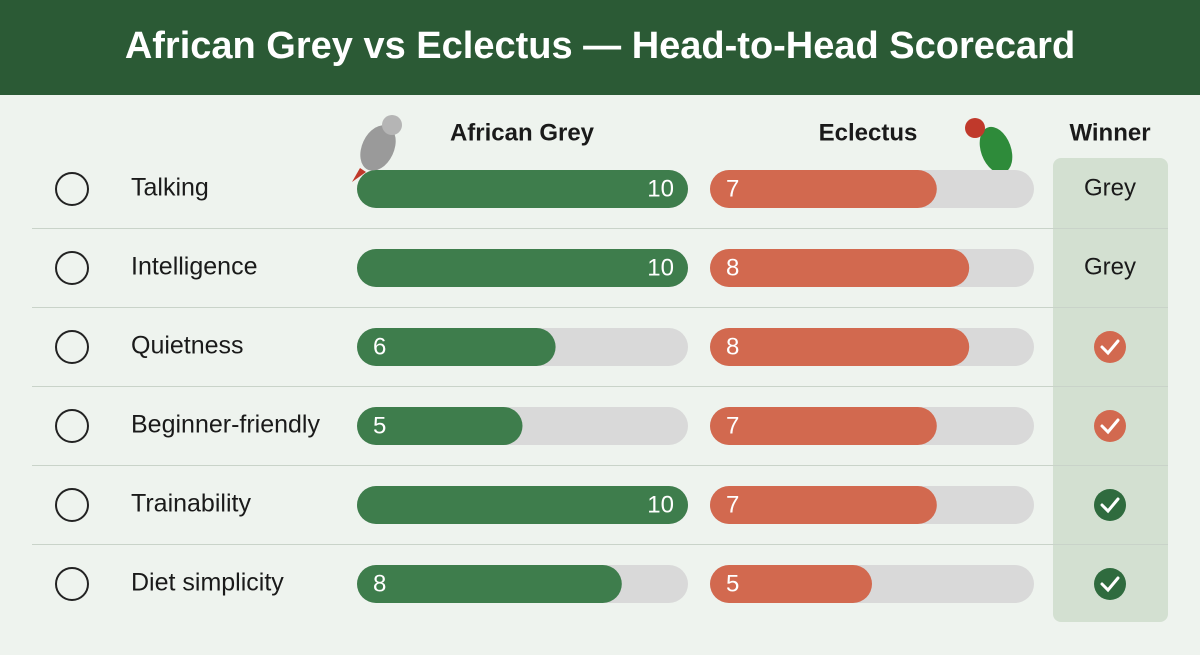 The height and width of the screenshot is (655, 1200). Describe the element at coordinates (170, 188) in the screenshot. I see `row-label: Talking` at that location.